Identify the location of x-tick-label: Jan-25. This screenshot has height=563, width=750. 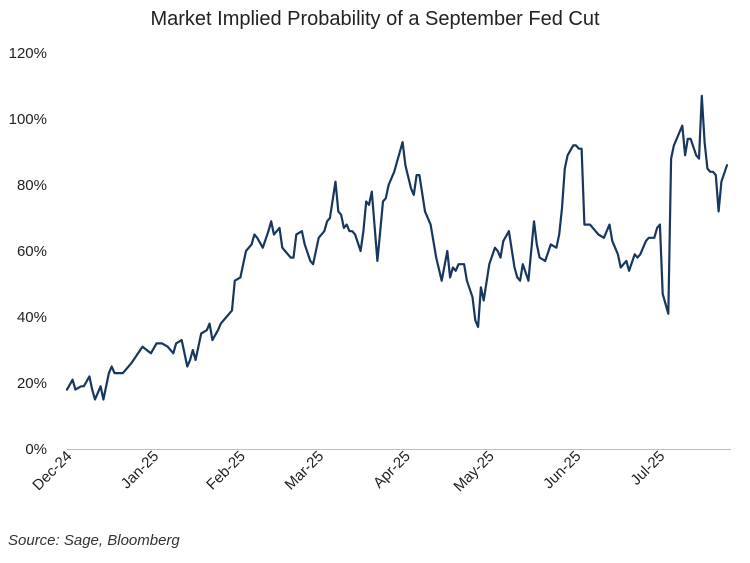
(140, 470).